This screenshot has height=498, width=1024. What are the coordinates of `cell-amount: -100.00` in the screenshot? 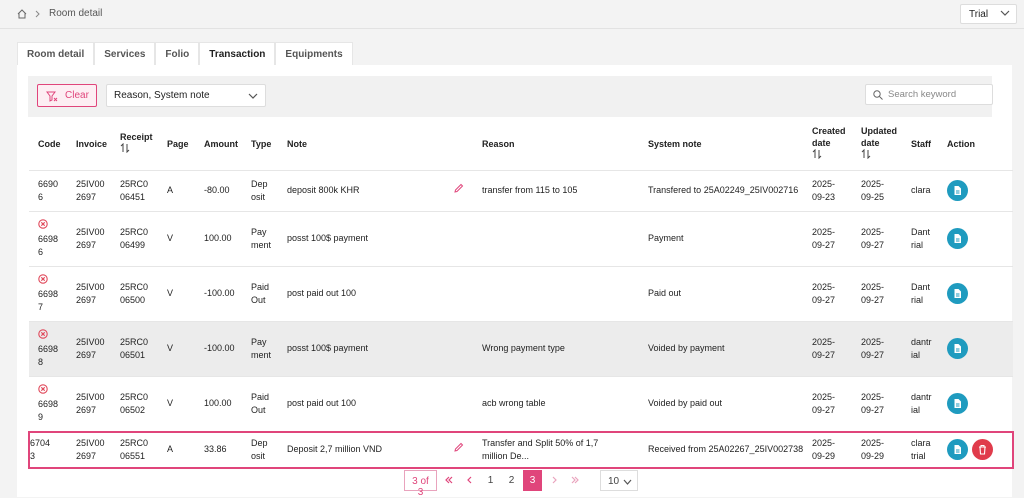 It's located at (219, 293).